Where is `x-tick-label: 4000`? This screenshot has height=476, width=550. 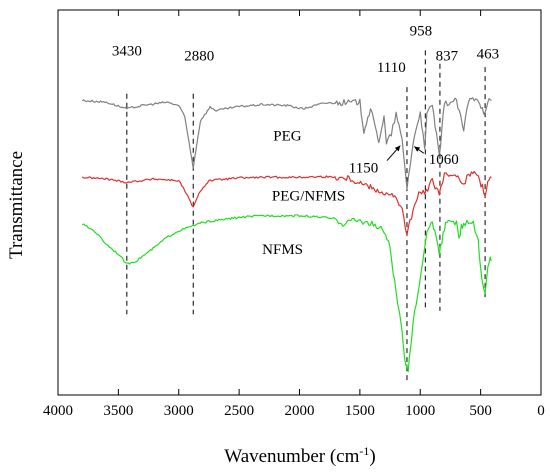
x-tick-label: 4000 is located at coordinates (58, 411).